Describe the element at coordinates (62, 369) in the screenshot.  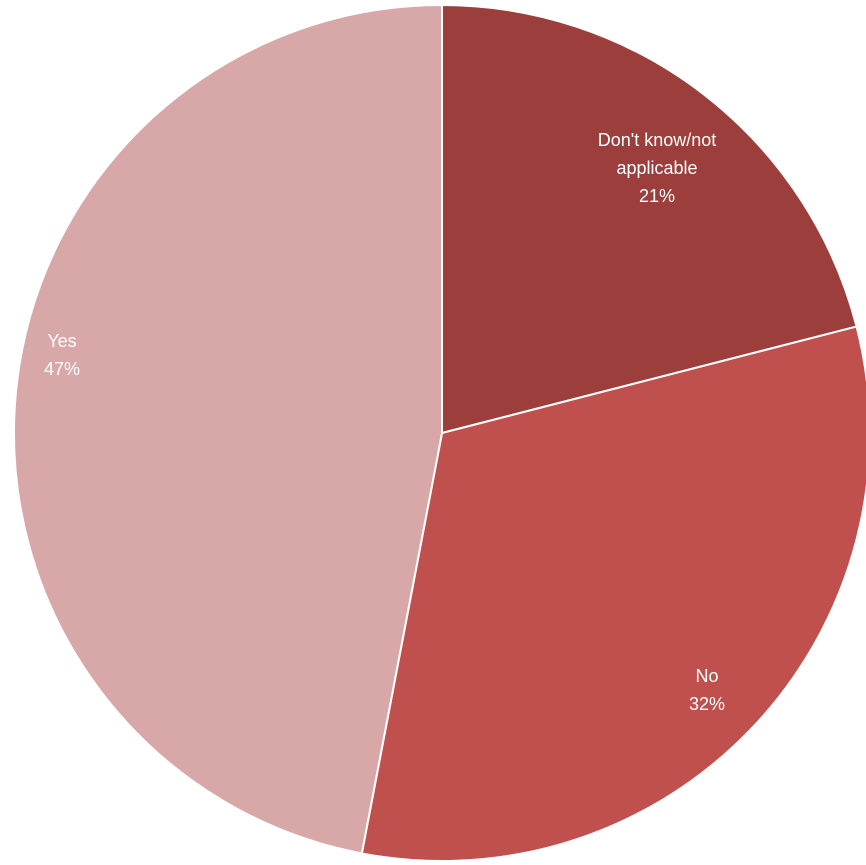
I see `data-label-3-line-2: 47%` at that location.